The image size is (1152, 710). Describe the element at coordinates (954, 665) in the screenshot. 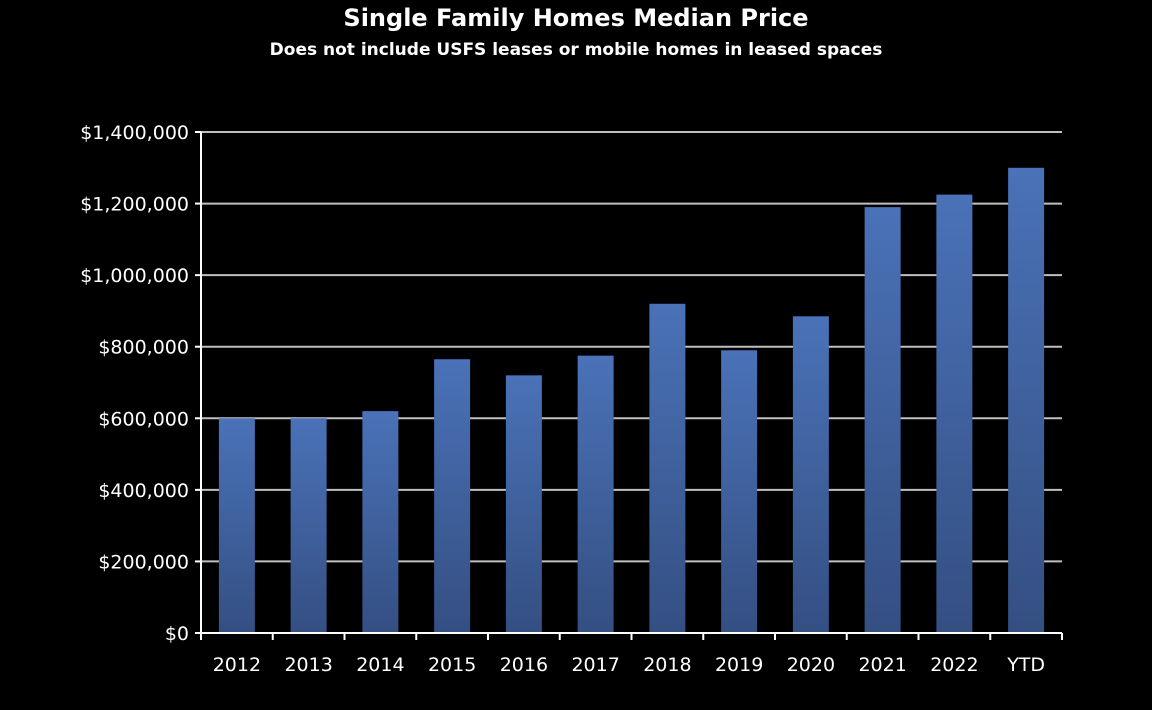

I see `x-tick-label: 2022` at that location.